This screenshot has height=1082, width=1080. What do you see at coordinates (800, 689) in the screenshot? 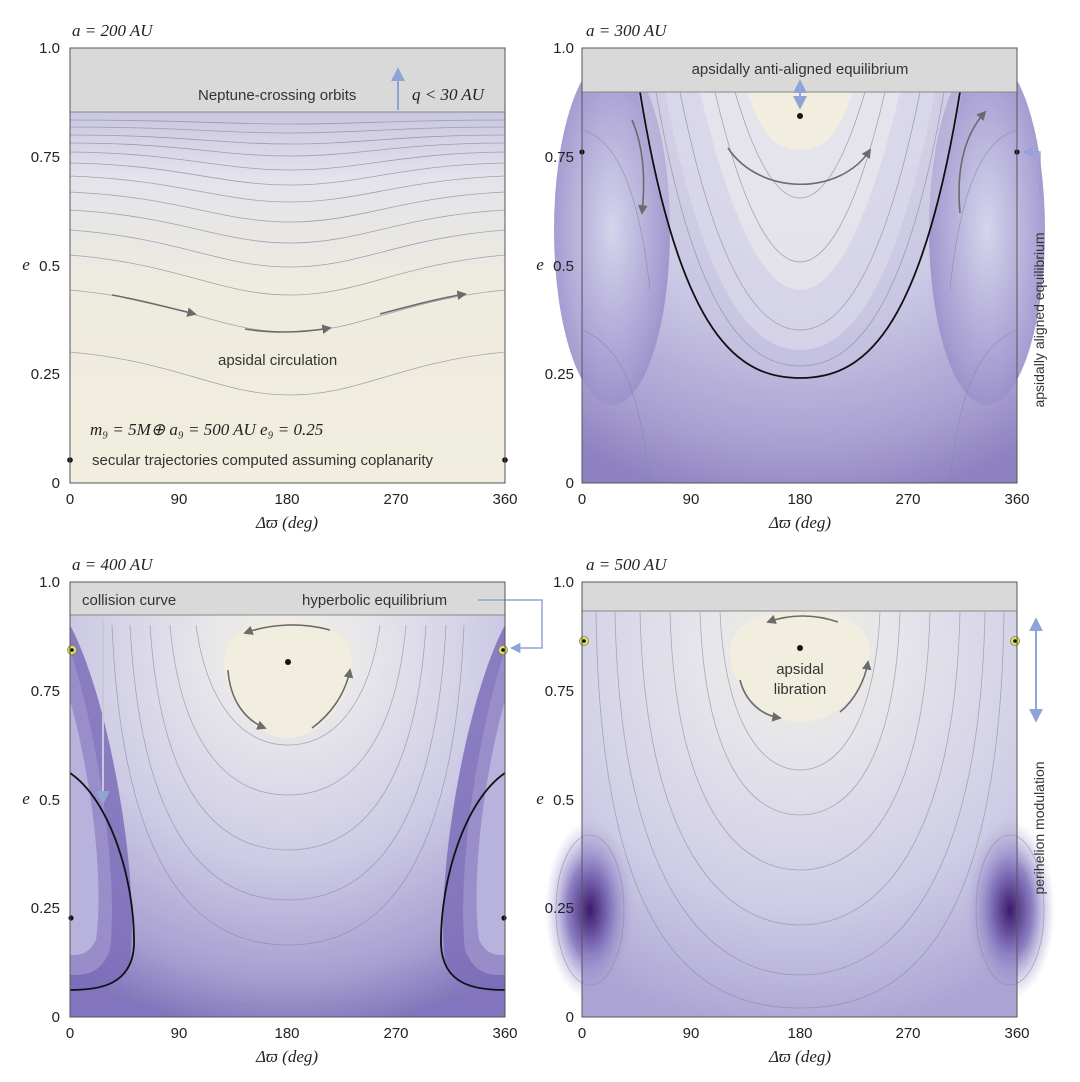
I see `libration-label-line2: libration` at bounding box center [800, 689].